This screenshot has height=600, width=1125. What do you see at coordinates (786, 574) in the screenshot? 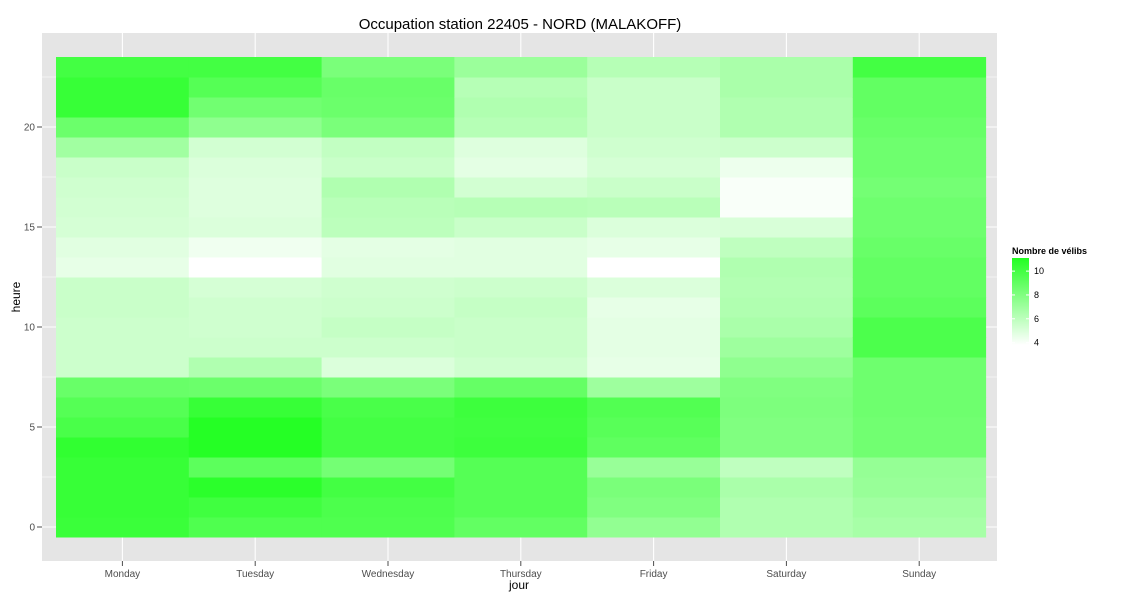
I see `x-tick-label: Saturday` at bounding box center [786, 574].